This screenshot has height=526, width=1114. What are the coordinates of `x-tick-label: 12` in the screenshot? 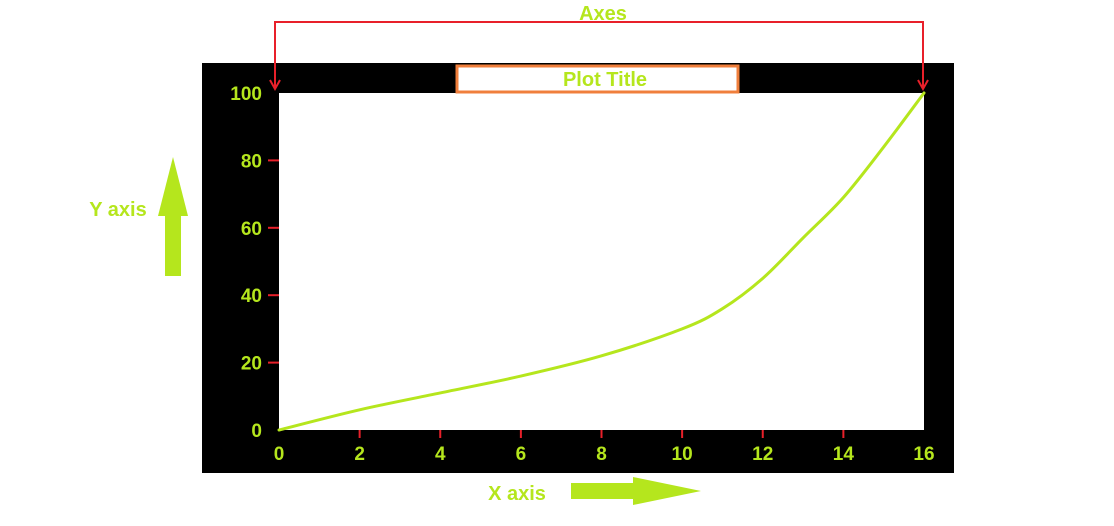 It's located at (762, 454).